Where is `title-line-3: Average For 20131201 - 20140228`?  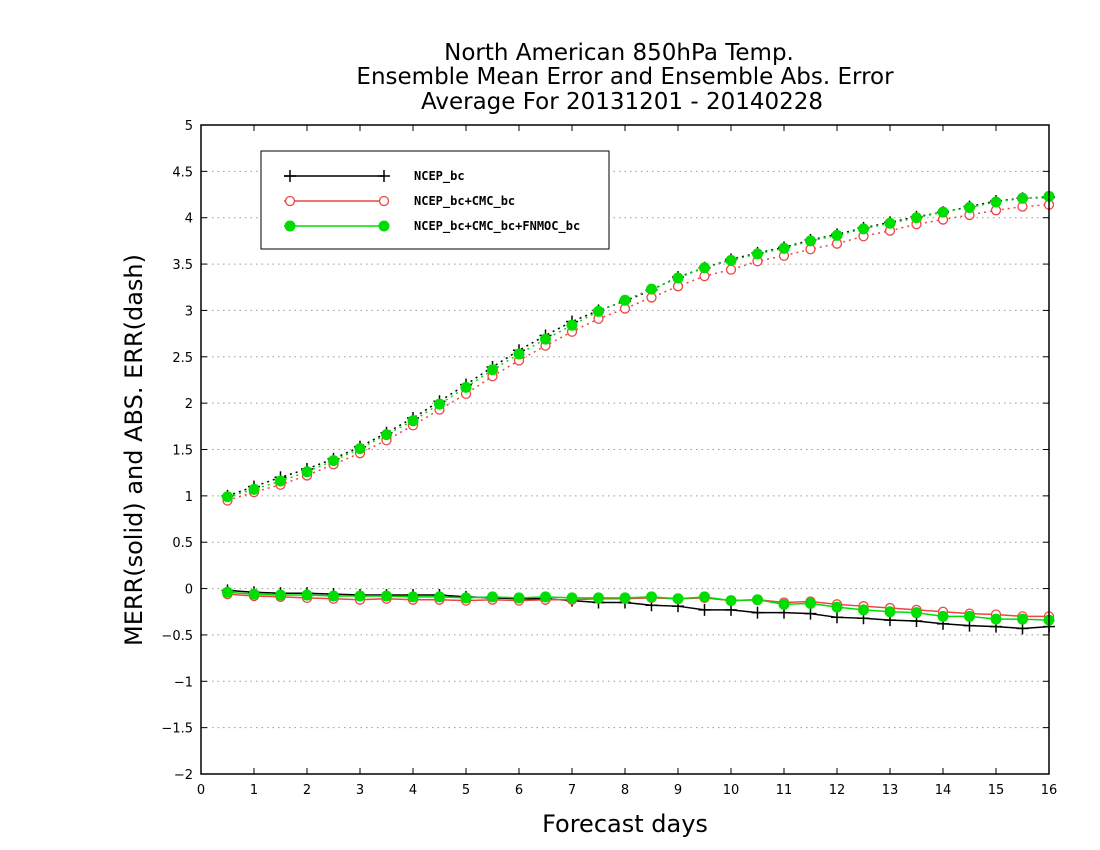
title-line-3: Average For 20131201 - 20140228 is located at coordinates (622, 102).